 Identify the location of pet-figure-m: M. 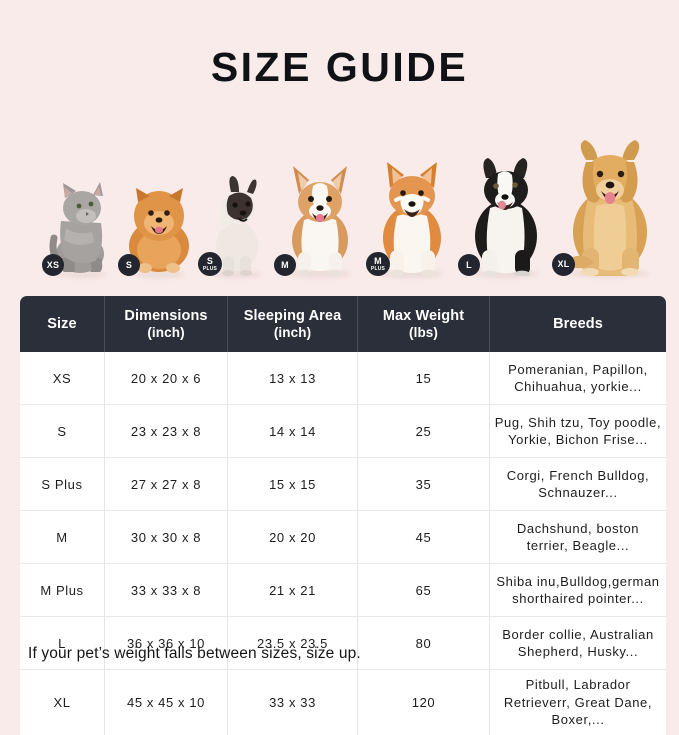
(320, 216).